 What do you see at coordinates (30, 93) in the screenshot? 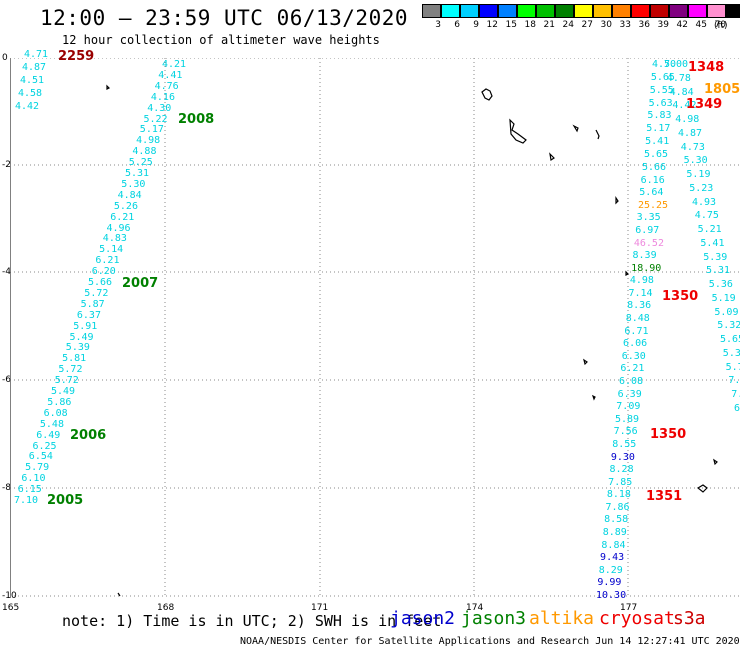
I see `wave-height-label: 4.58` at bounding box center [30, 93].